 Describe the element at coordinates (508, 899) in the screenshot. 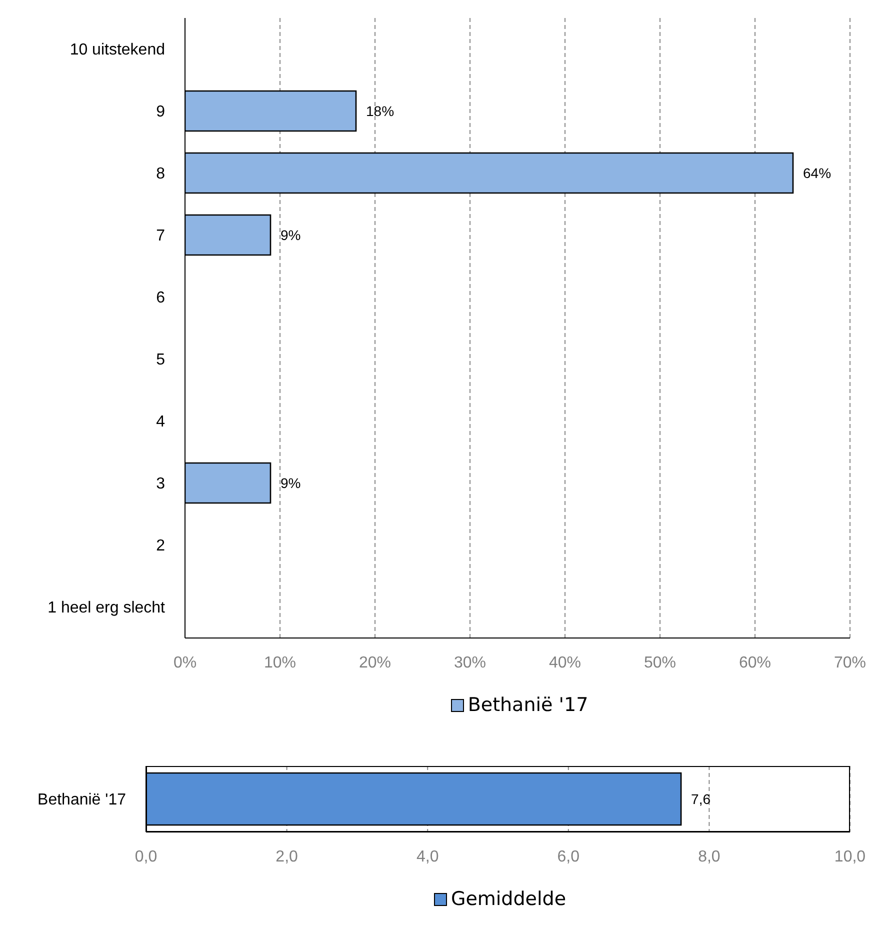

I see `legend-label: Gemiddelde` at that location.